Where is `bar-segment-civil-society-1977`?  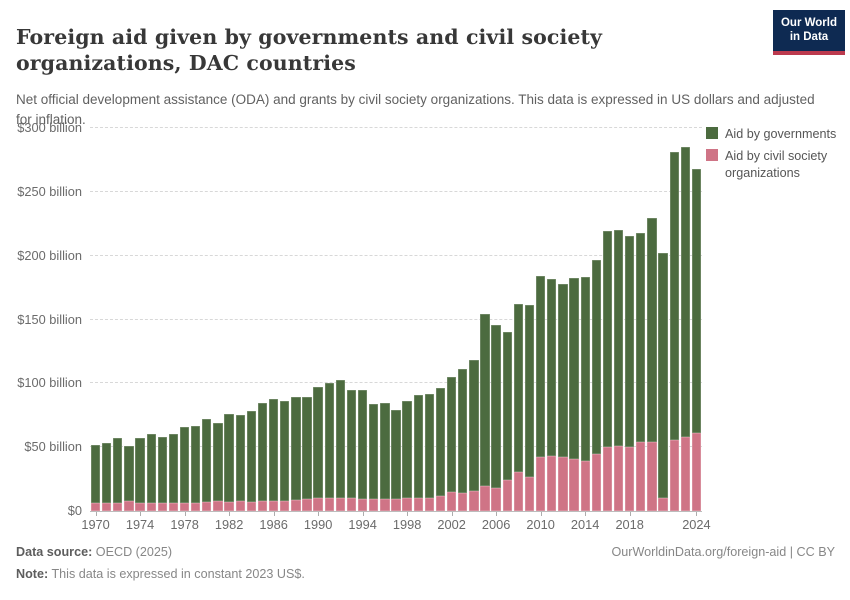 bar-segment-civil-society-1977 is located at coordinates (173, 506).